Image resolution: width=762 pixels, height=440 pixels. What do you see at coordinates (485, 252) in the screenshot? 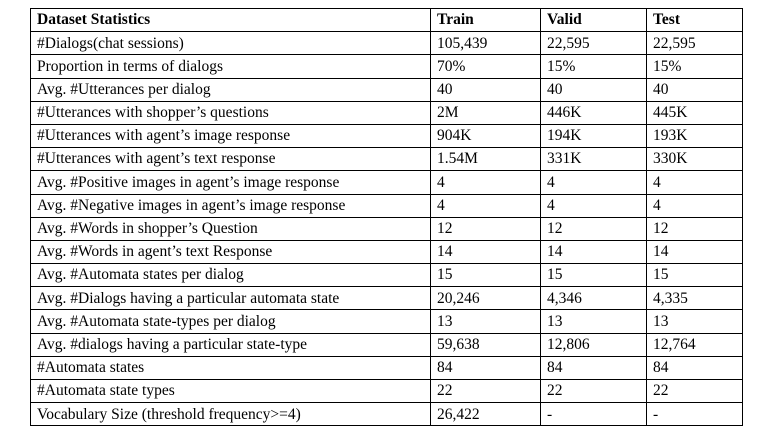
I see `train-value: 14` at bounding box center [485, 252].